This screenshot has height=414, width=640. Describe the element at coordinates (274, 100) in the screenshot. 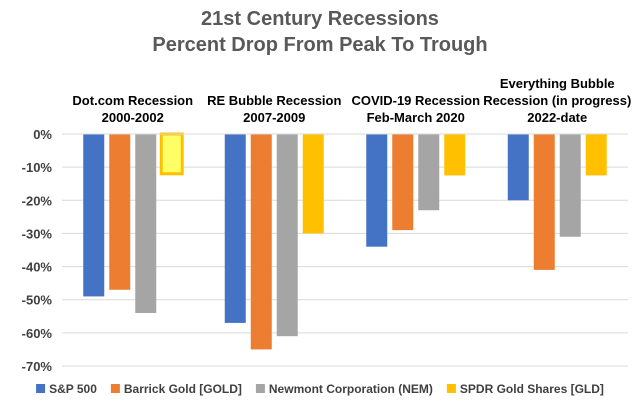

I see `group-label: RE Bubble Recession` at that location.